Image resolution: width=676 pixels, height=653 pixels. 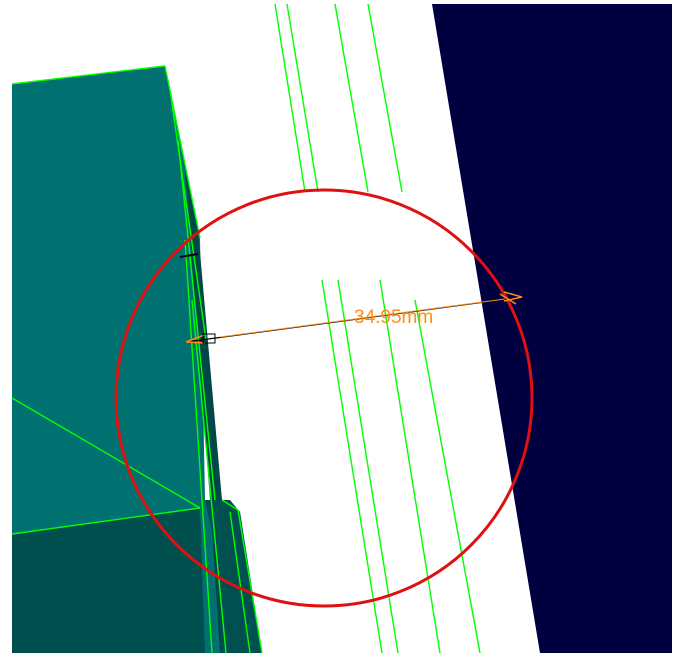 What do you see at coordinates (393, 317) in the screenshot?
I see `dimension-value-label: 34.95mm` at bounding box center [393, 317].